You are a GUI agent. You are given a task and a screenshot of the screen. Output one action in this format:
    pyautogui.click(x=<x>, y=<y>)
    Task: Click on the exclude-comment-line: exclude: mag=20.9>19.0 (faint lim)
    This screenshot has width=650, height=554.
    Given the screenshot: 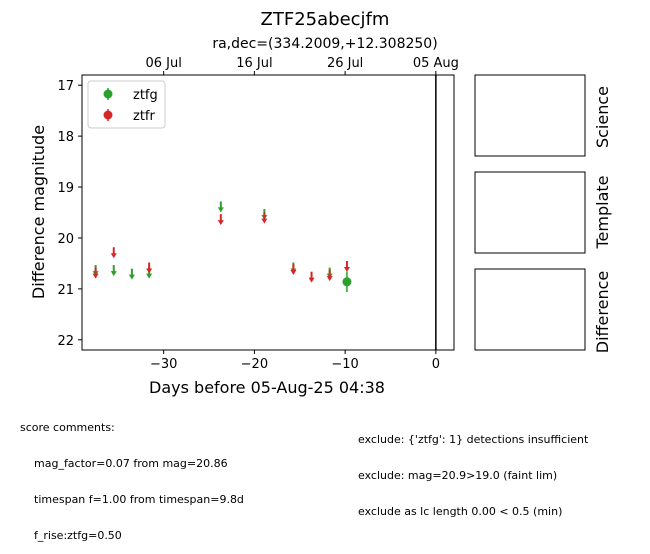 What is the action you would take?
    pyautogui.click(x=458, y=475)
    